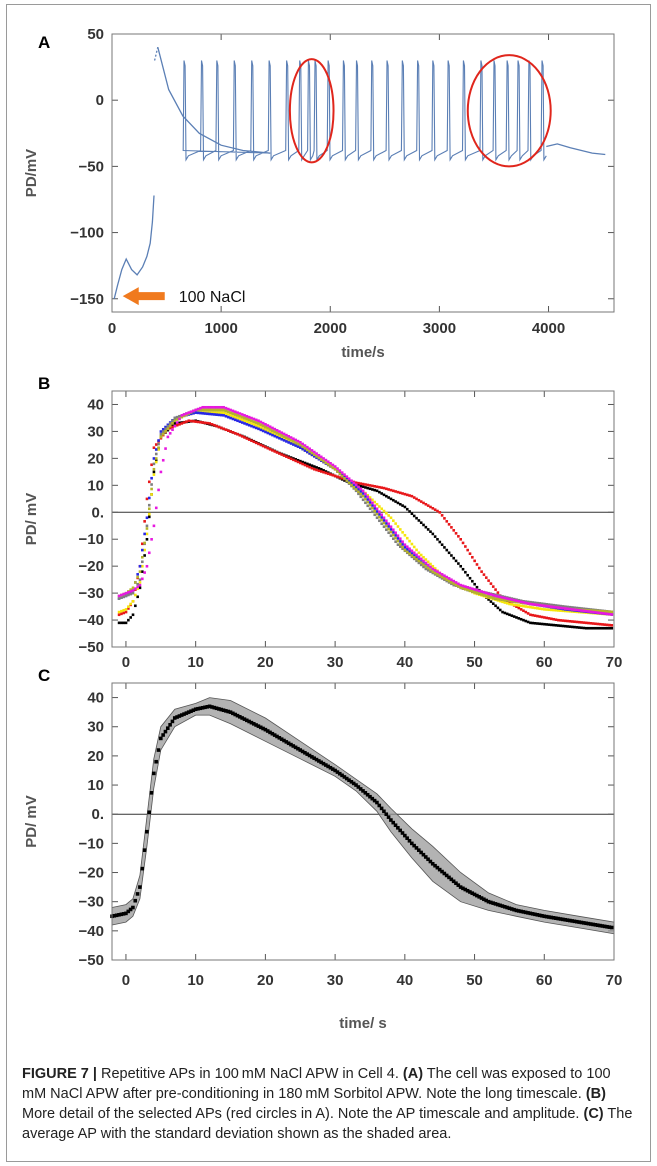 Image resolution: width=657 pixels, height=1166 pixels. Describe the element at coordinates (91, 620) in the screenshot. I see `y-tick-label: −40` at that location.